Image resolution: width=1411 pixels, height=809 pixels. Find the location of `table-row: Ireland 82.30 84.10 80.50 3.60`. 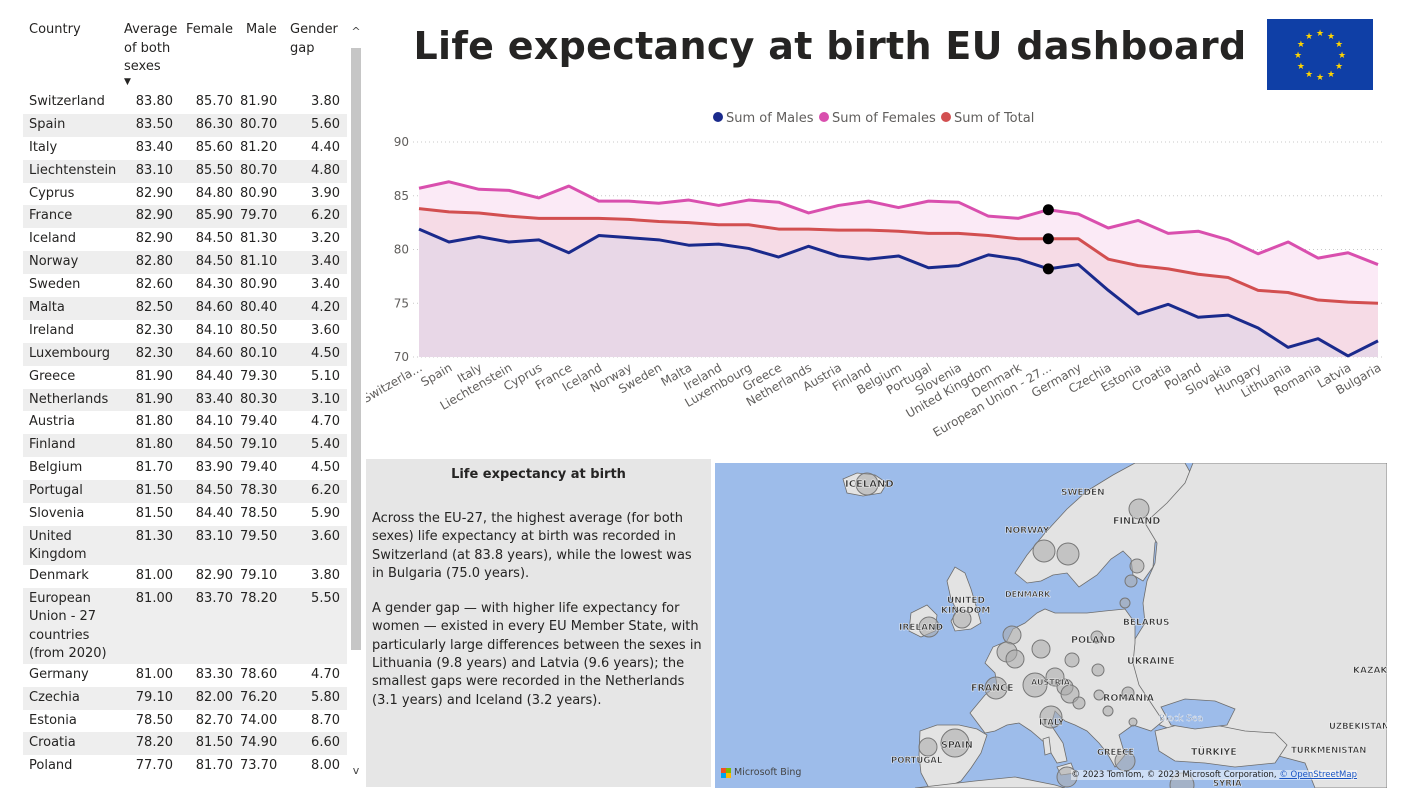

table-row: Ireland 82.30 84.10 80.50 3.60 is located at coordinates (185, 331).